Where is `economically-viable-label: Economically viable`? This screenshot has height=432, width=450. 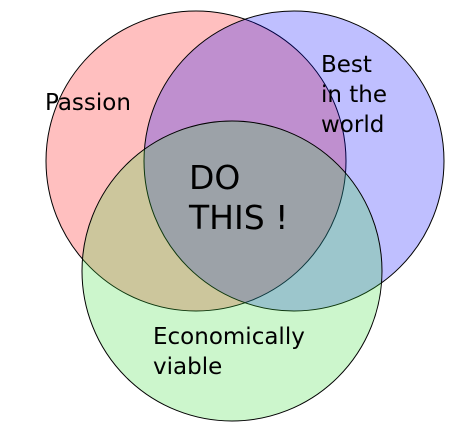 economically-viable-label: Economically viable is located at coordinates (229, 352).